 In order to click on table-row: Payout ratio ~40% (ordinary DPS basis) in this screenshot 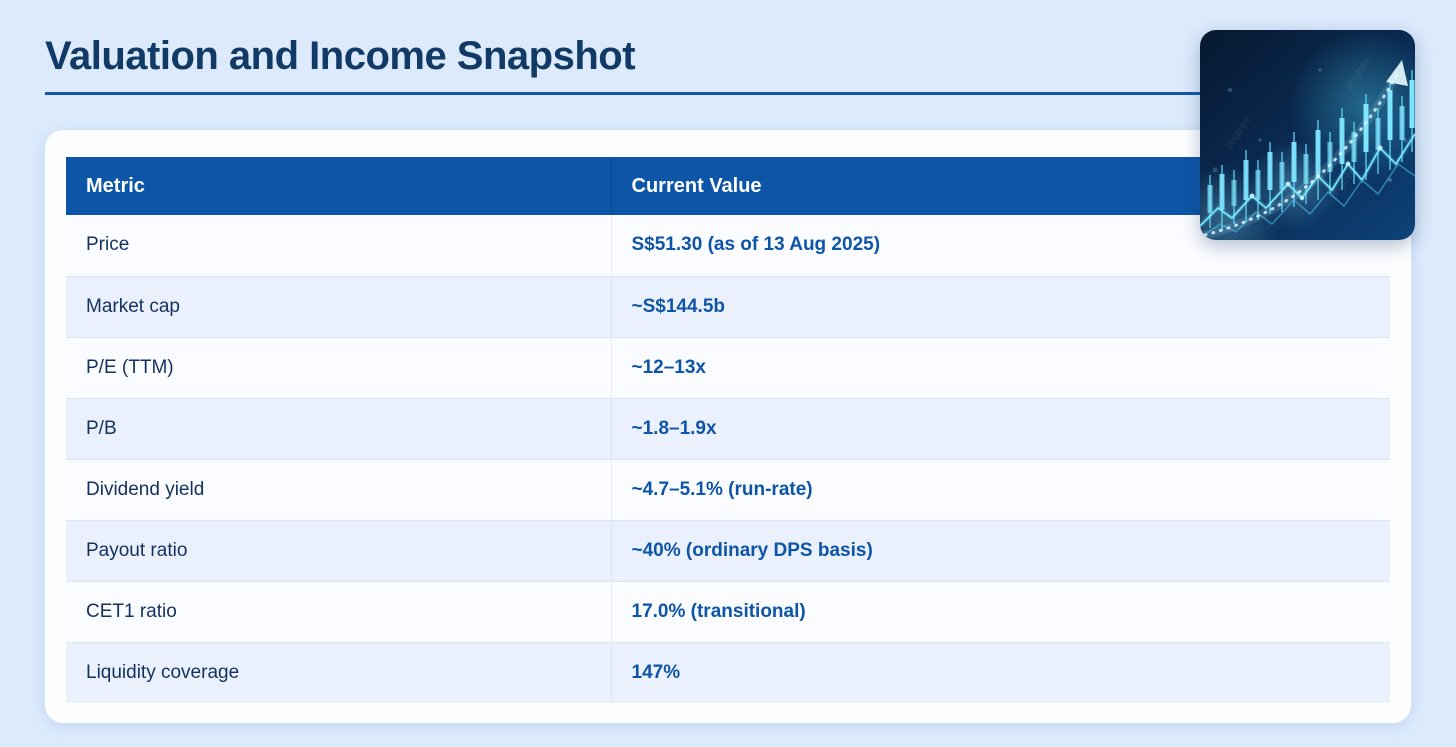, I will do `click(728, 550)`.